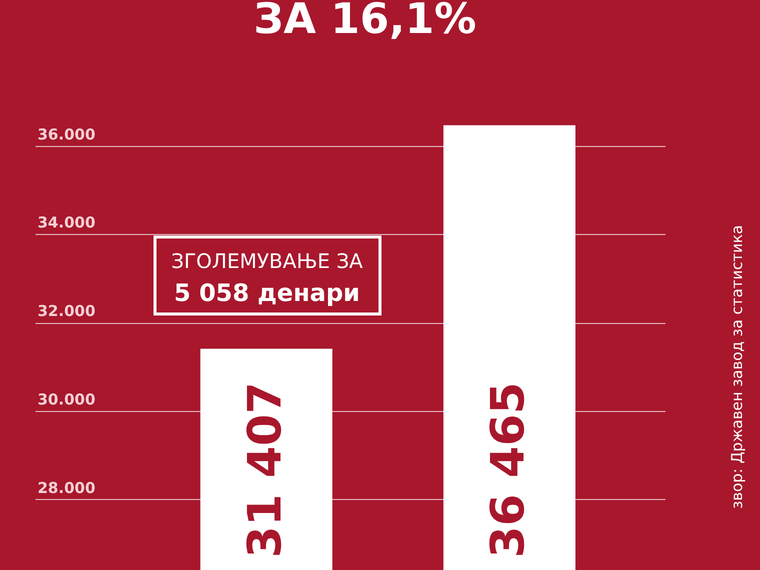 Image resolution: width=760 pixels, height=570 pixels. What do you see at coordinates (67, 399) in the screenshot?
I see `y-tick-label: 30.000` at bounding box center [67, 399].